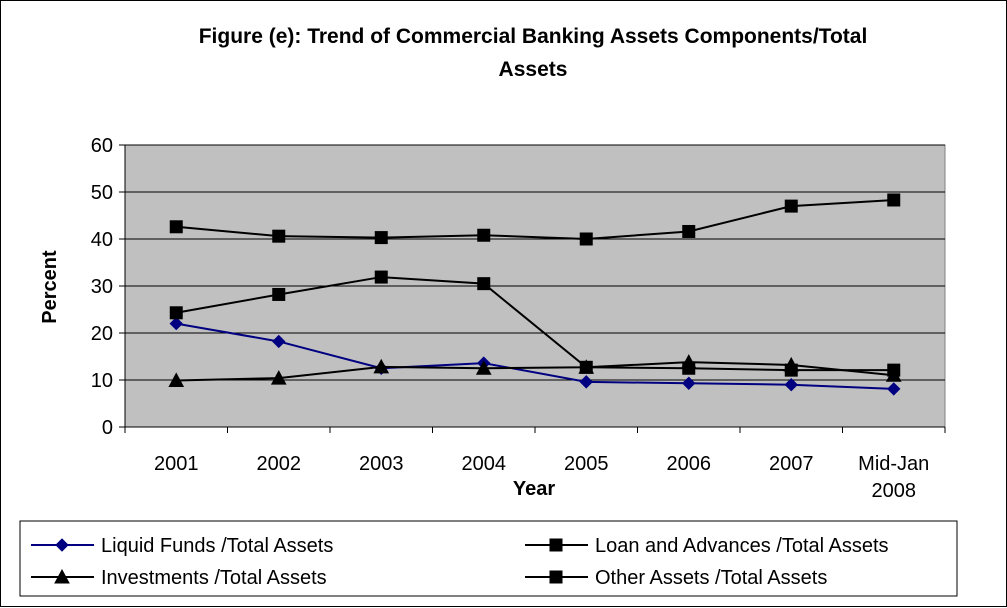 Image resolution: width=1007 pixels, height=608 pixels. I want to click on legend-box, so click(488, 558).